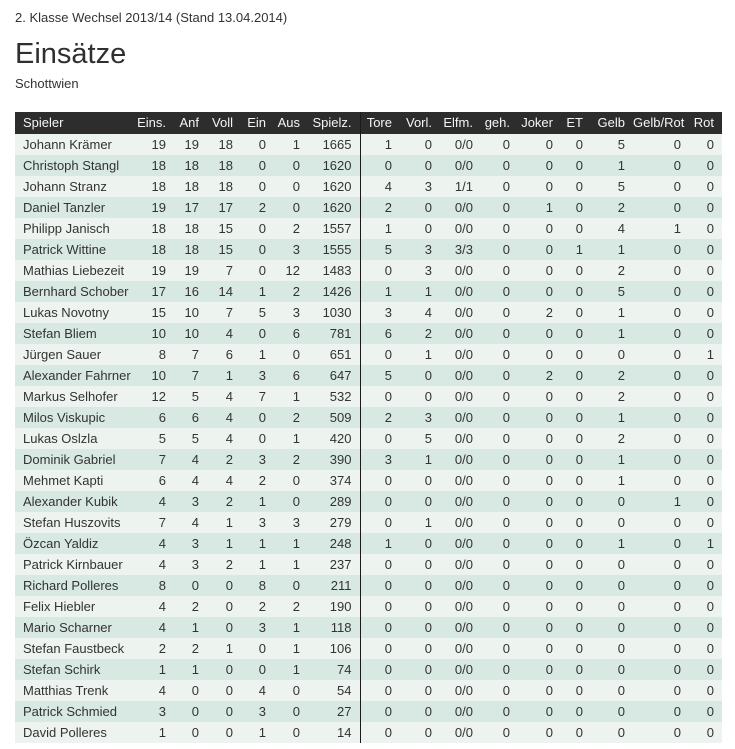 This screenshot has height=749, width=735. What do you see at coordinates (257, 585) in the screenshot?
I see `stat-cell: 8` at bounding box center [257, 585].